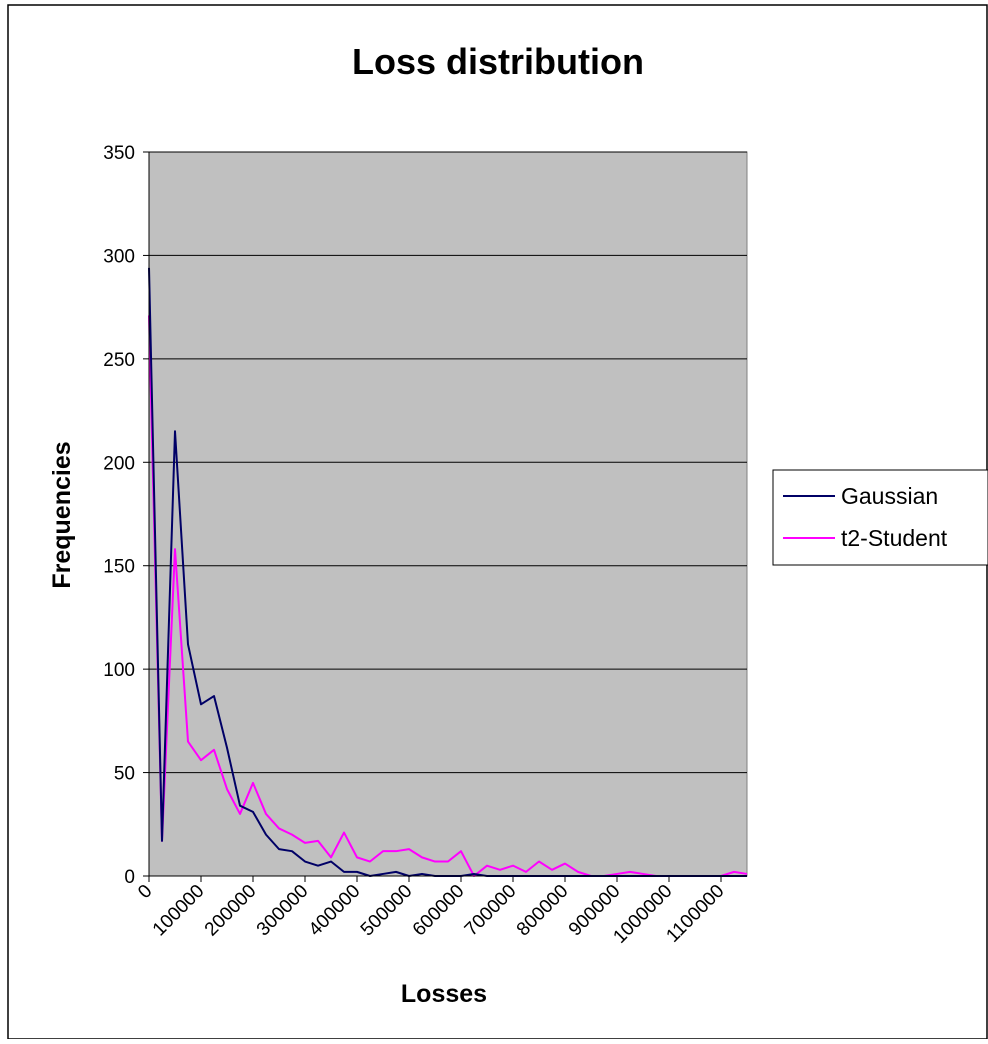 The image size is (988, 1044). What do you see at coordinates (62, 514) in the screenshot?
I see `y-axis-title: Frequencies` at bounding box center [62, 514].